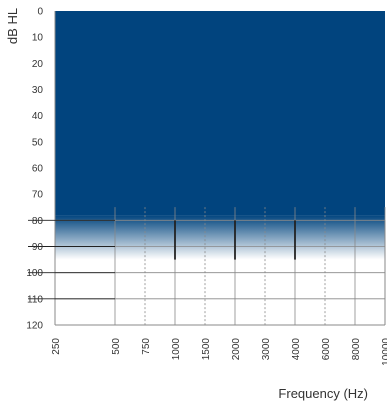  I want to click on x-tick-label-8000: 8000, so click(356, 349).